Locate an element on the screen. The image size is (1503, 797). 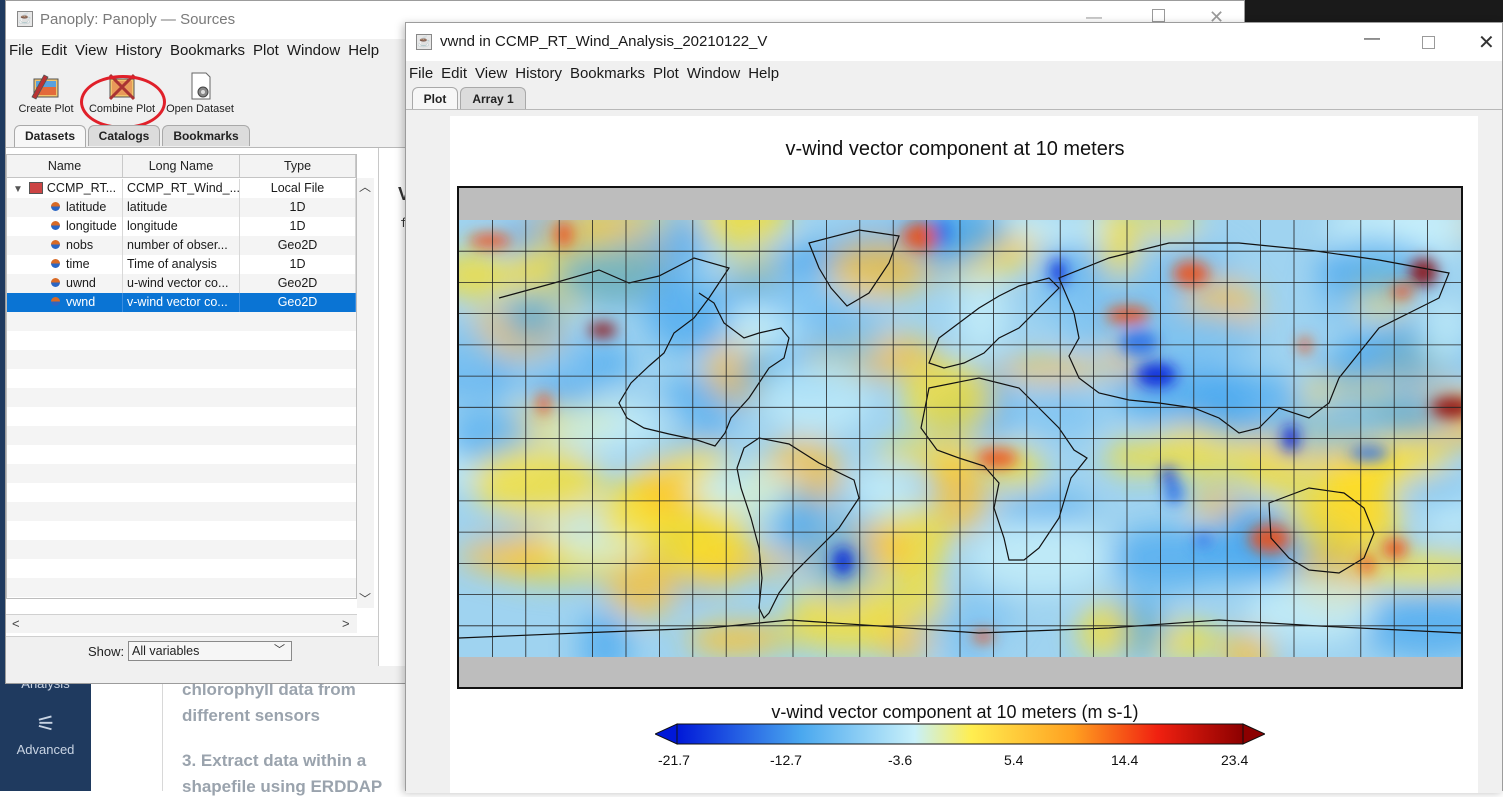
nodata-band-top is located at coordinates (960, 204).